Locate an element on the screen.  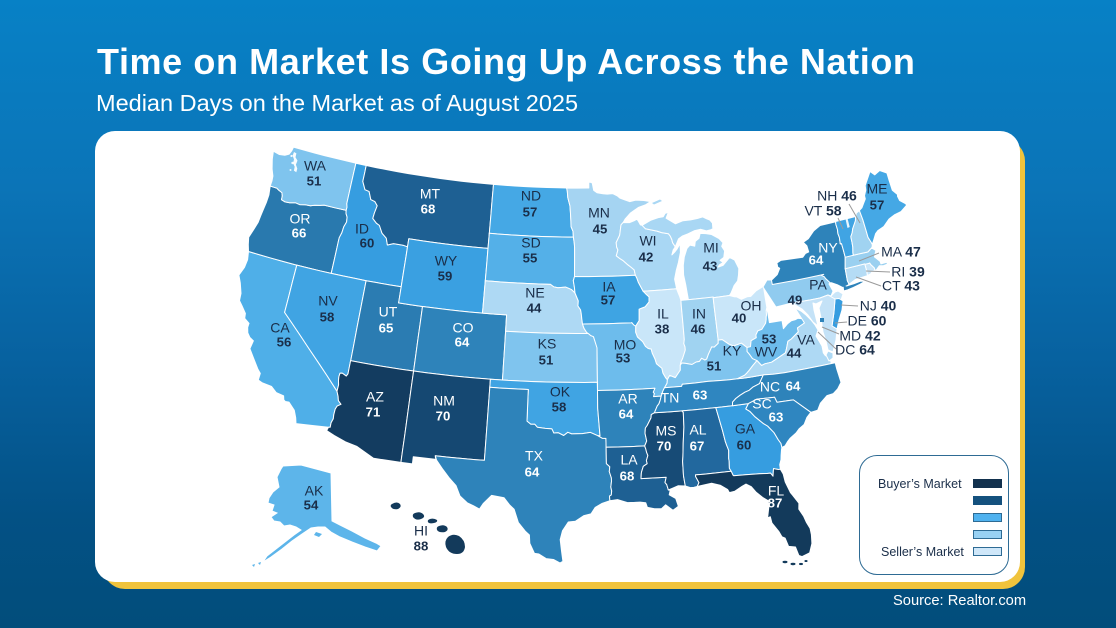
svg-text: 43 is located at coordinates (710, 266).